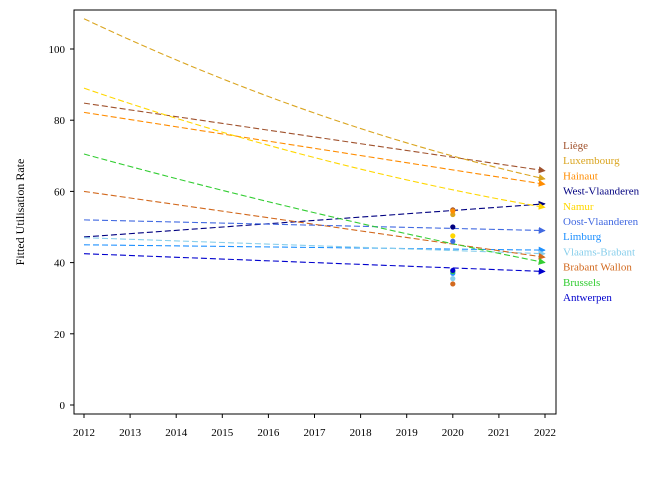 This screenshot has height=480, width=672. What do you see at coordinates (453, 284) in the screenshot?
I see `observed-point-brabant-wallon` at bounding box center [453, 284].